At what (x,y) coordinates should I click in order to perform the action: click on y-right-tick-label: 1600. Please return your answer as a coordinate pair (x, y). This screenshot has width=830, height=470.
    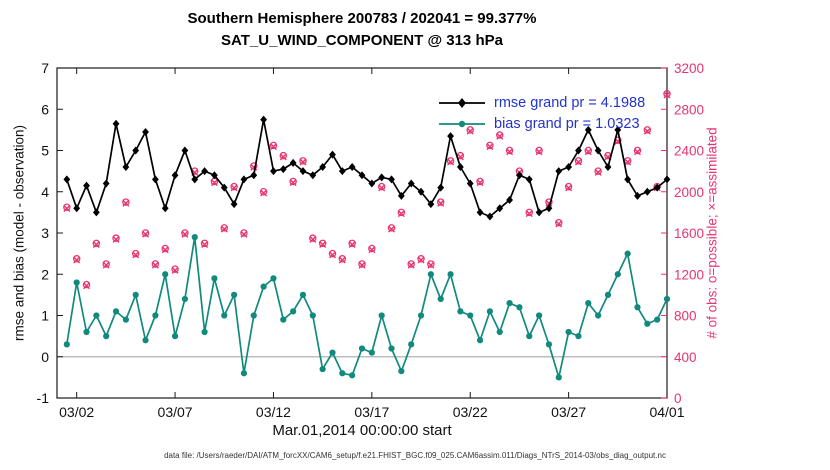
    Looking at the image, I should click on (689, 233).